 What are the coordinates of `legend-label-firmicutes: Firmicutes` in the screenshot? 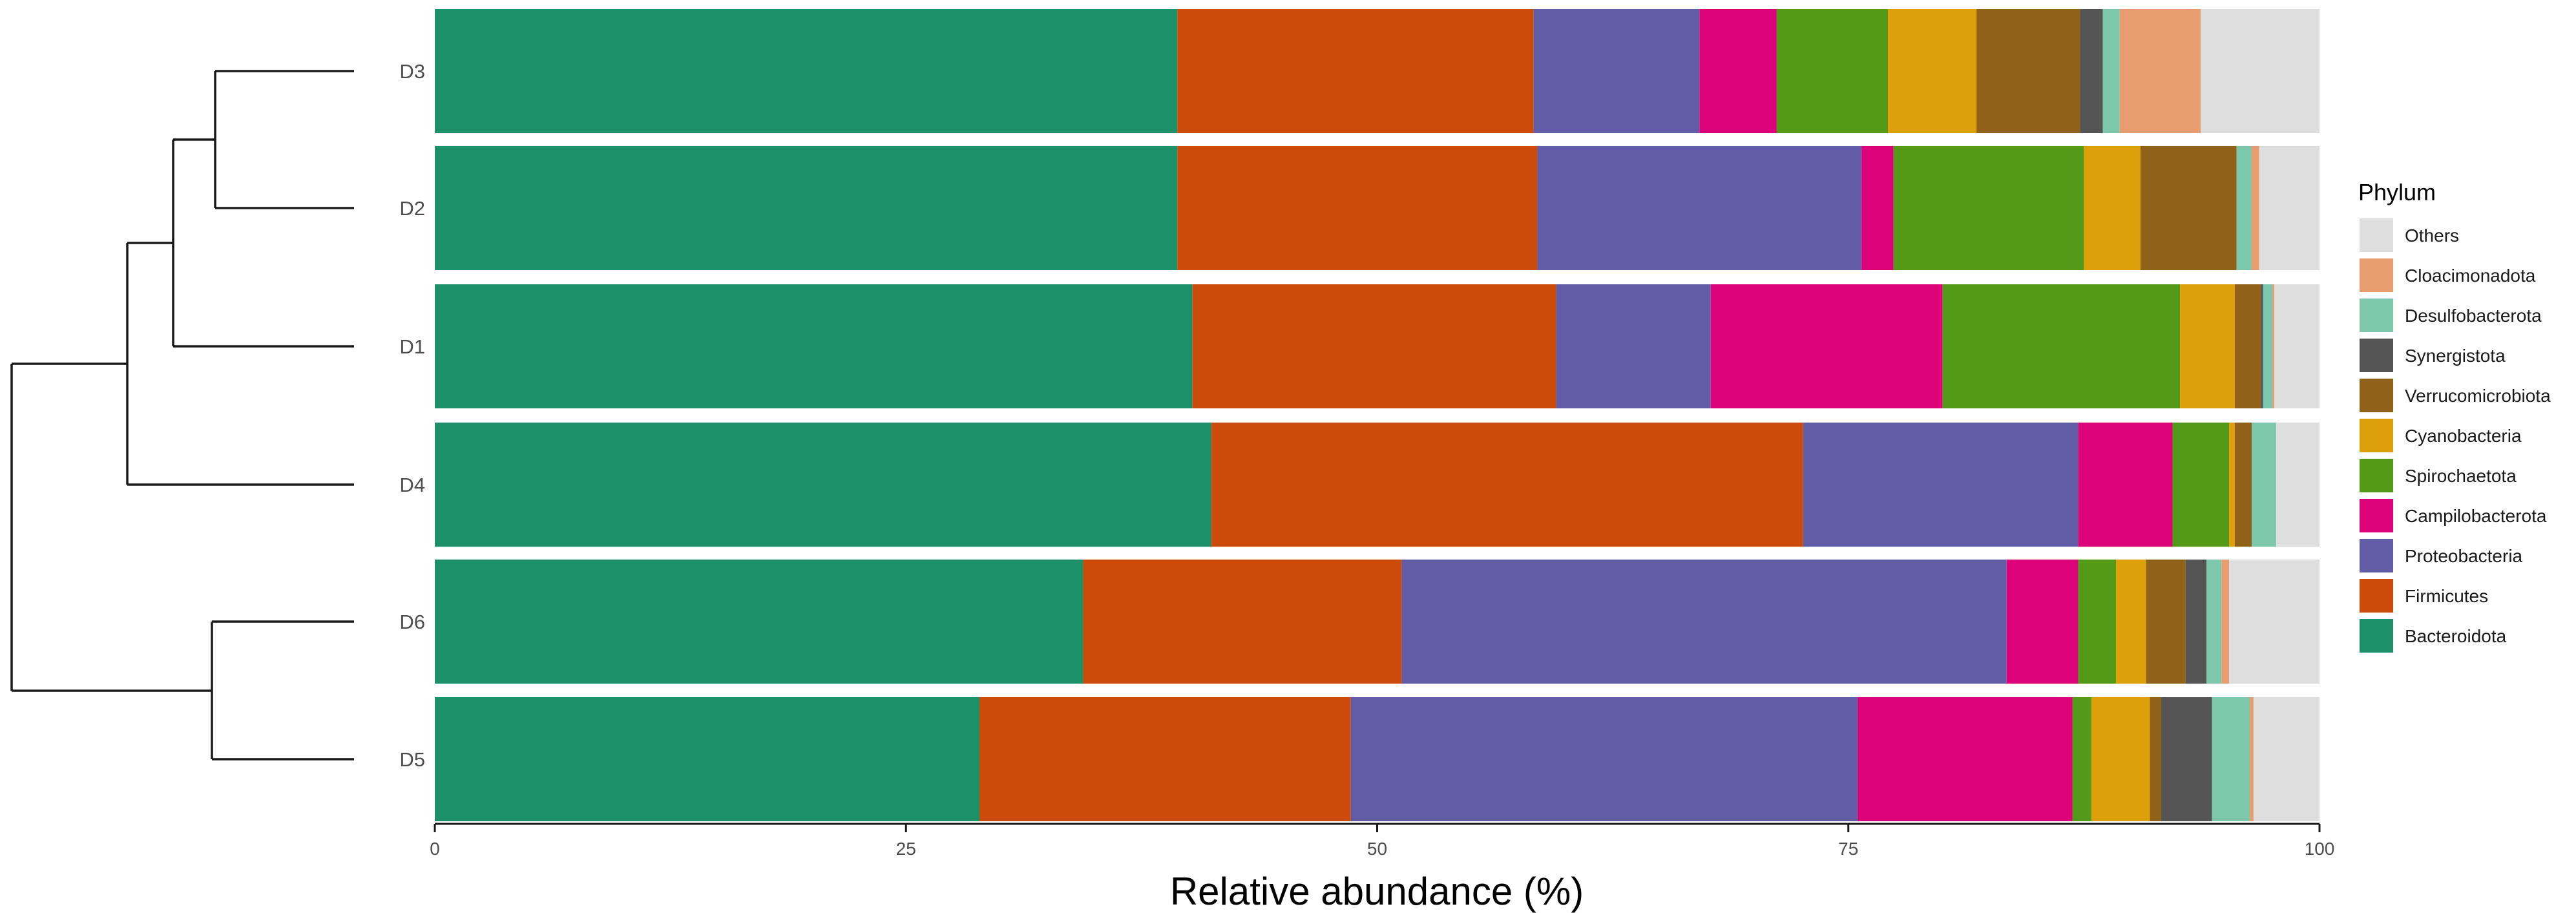 It's located at (2446, 596).